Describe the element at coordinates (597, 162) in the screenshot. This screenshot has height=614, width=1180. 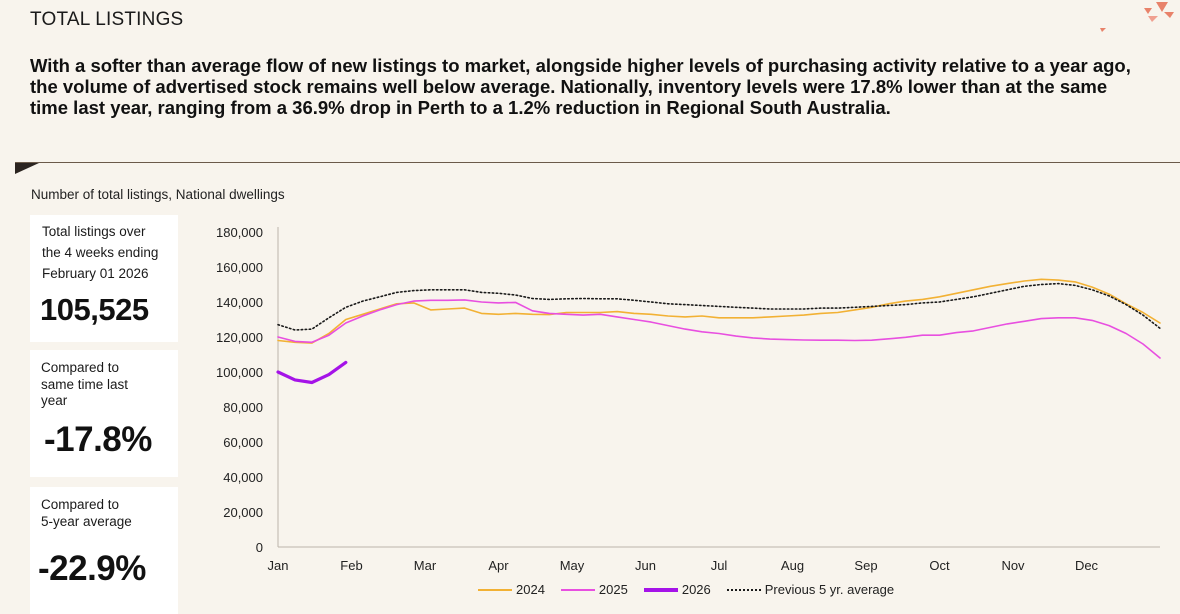
I see `section-divider` at that location.